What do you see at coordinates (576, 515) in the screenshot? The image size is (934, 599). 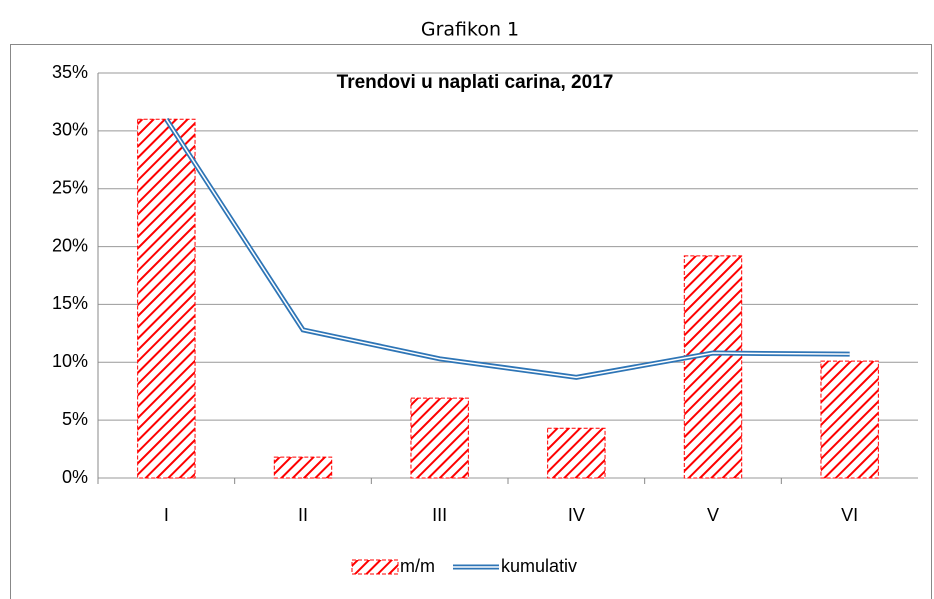 I see `x-tick-label: IV` at bounding box center [576, 515].